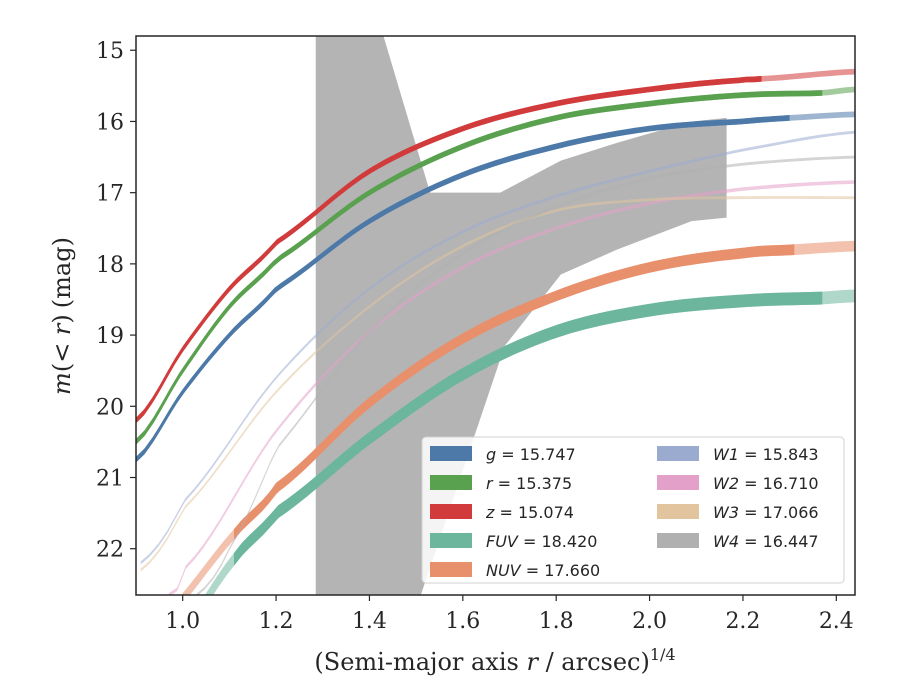  I want to click on x-tick-label: 2.0, so click(649, 621).